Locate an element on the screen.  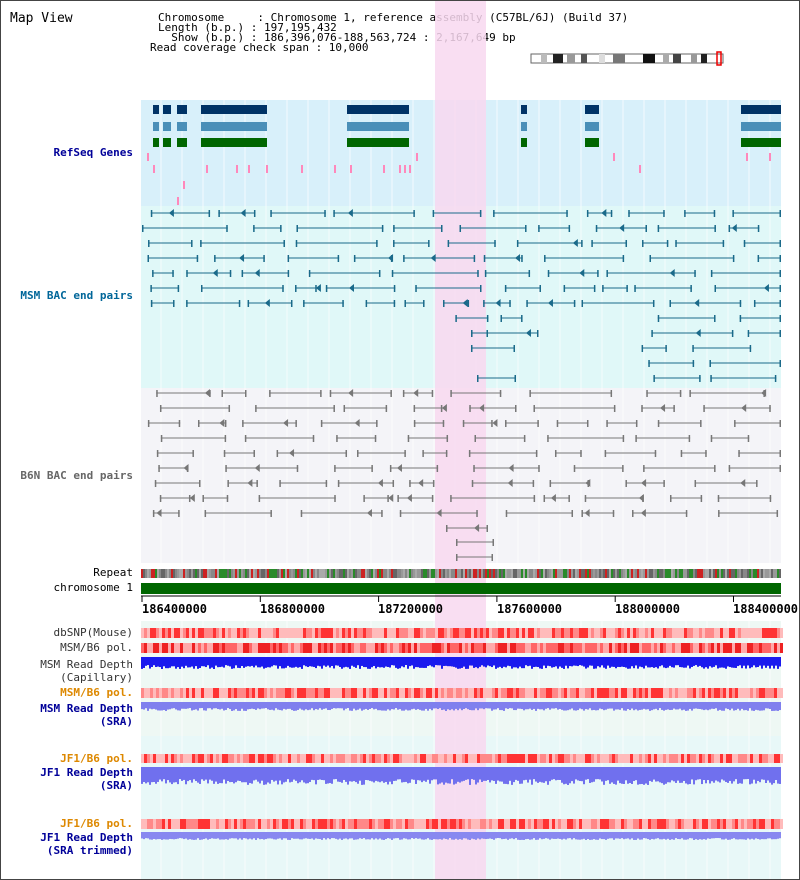
ideogram-band is located at coordinates (704, 58).